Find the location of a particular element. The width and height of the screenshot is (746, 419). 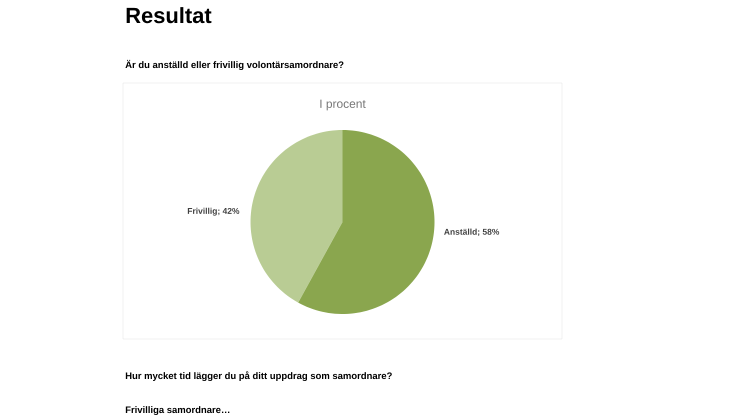

data-label: ; 58% is located at coordinates (489, 232).